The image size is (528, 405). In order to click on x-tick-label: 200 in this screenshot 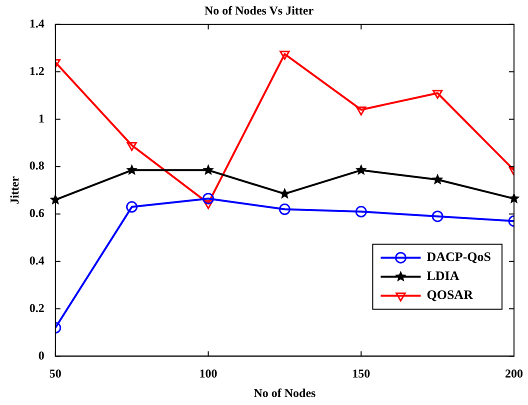, I will do `click(514, 373)`.